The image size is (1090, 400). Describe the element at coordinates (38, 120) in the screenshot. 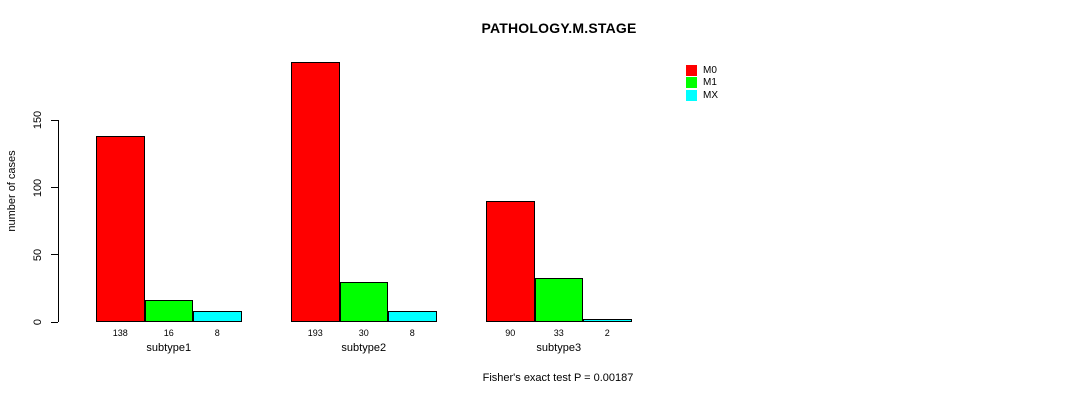

I see `y-axis-tick-label: 150` at that location.